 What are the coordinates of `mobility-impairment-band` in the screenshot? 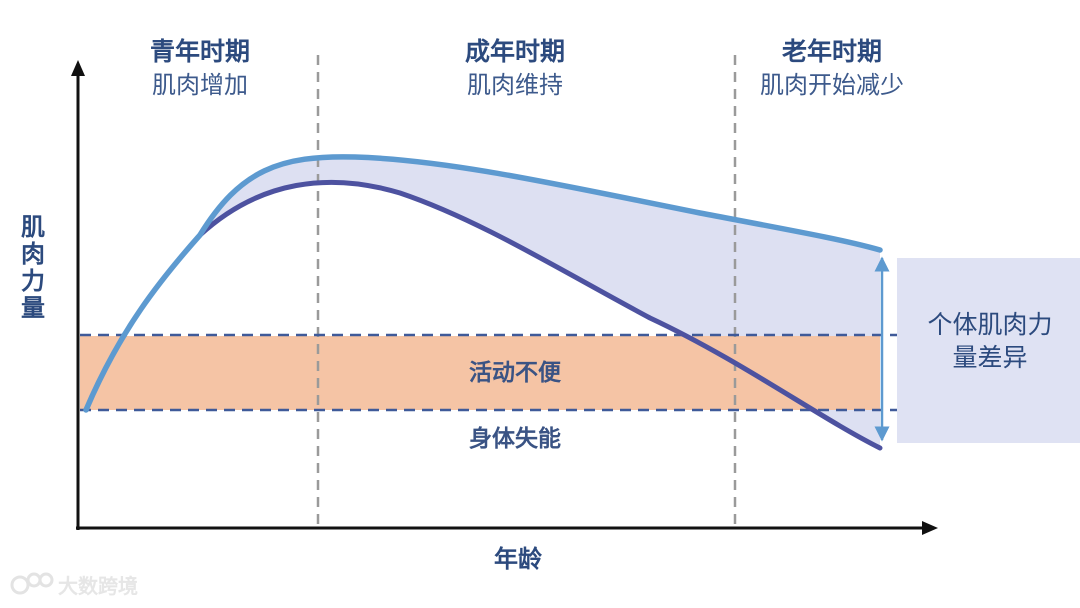 It's located at (480, 373).